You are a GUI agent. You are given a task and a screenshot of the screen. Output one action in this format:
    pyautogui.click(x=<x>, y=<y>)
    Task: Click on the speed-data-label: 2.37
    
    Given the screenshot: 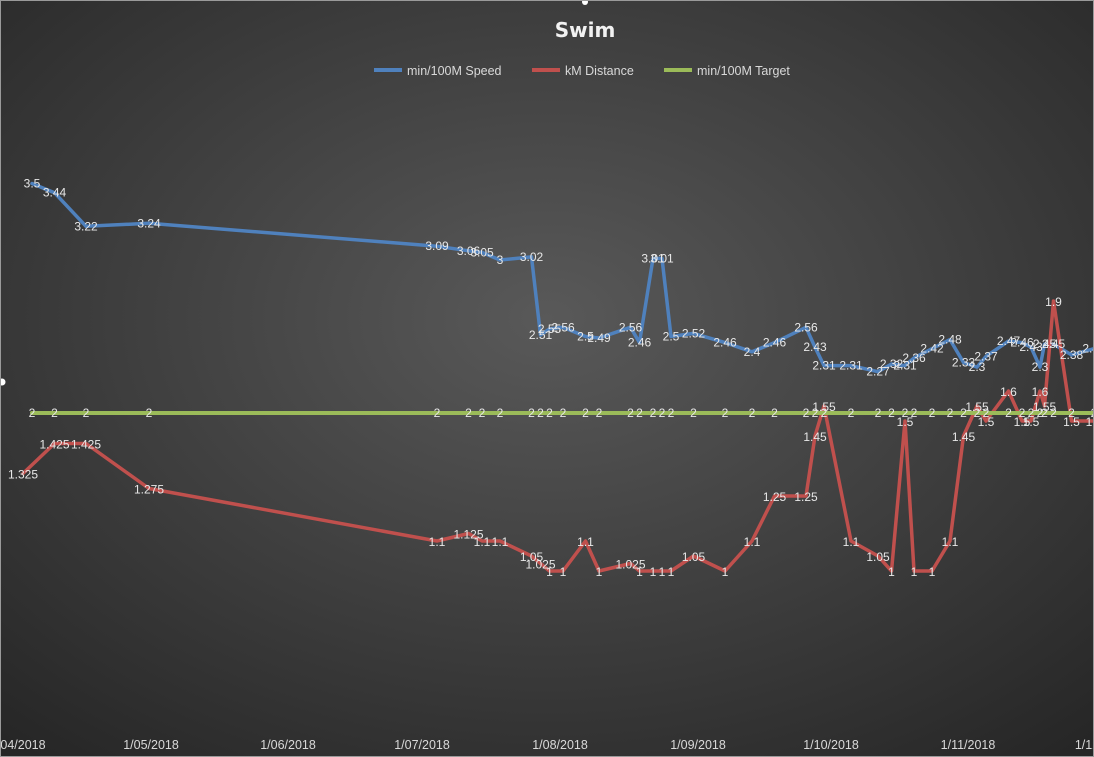 What is the action you would take?
    pyautogui.click(x=986, y=356)
    